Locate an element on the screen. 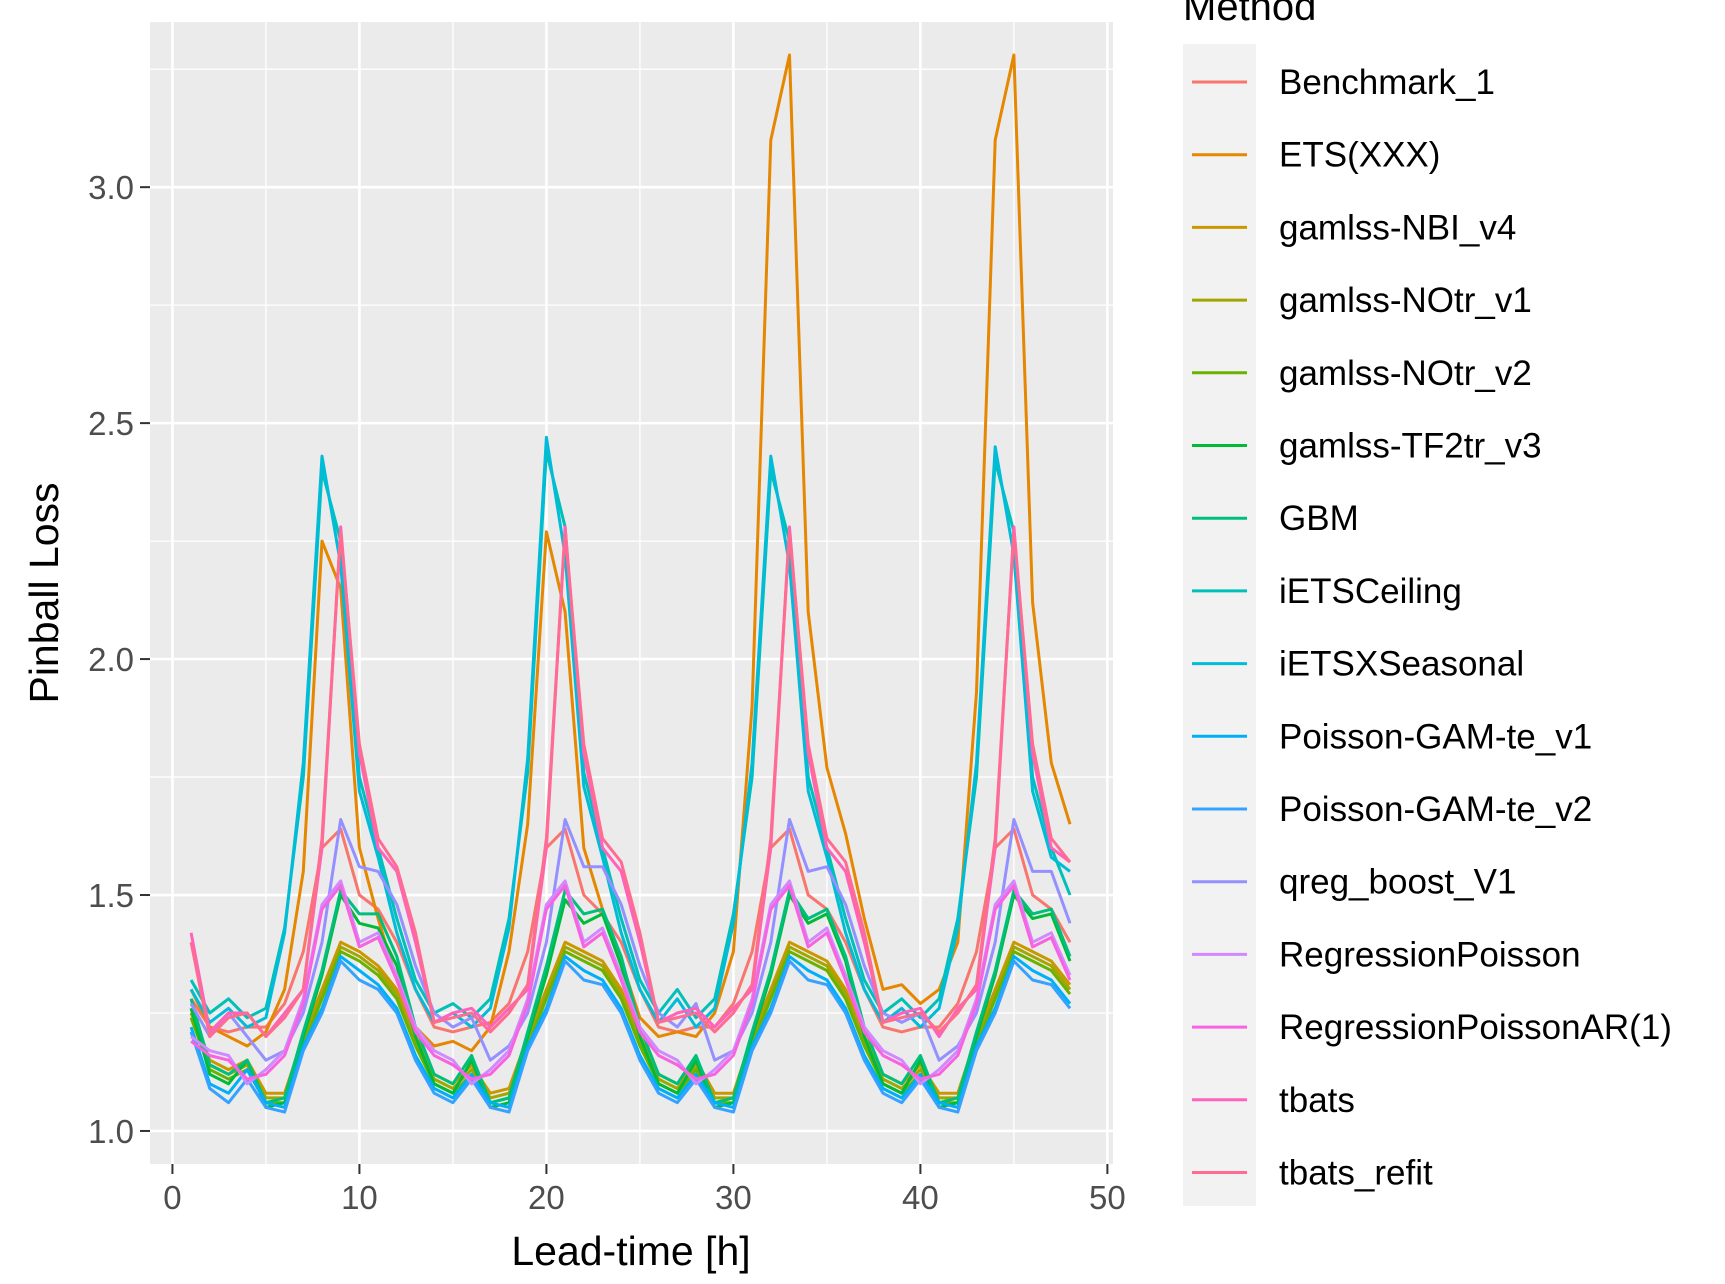  legend-key-background is located at coordinates (1219, 625).